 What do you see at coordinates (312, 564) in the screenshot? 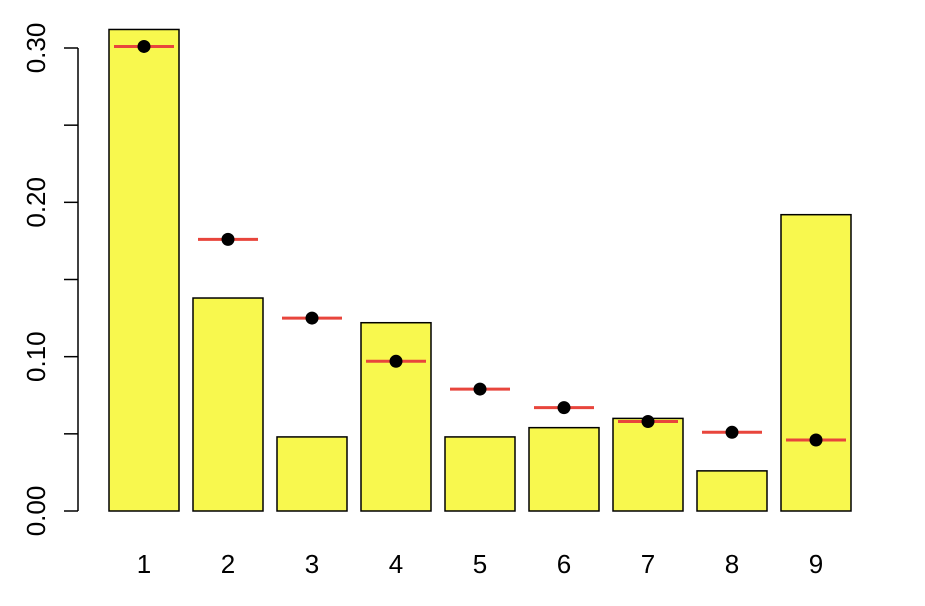
I see `x-tick-label: 3` at bounding box center [312, 564].